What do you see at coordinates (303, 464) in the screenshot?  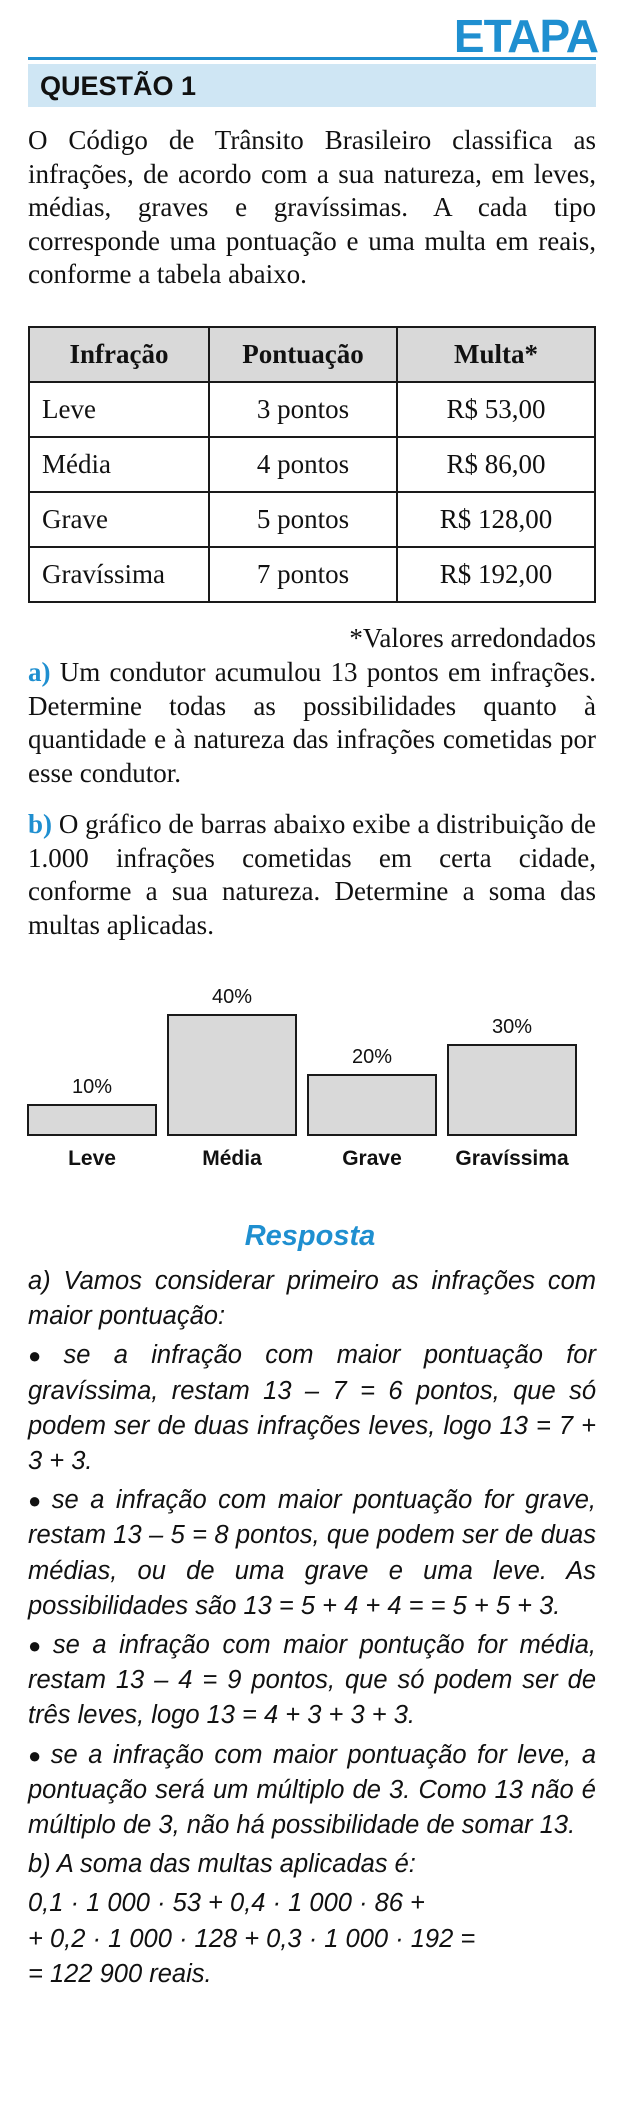 I see `table-cell: 4 pontos` at bounding box center [303, 464].